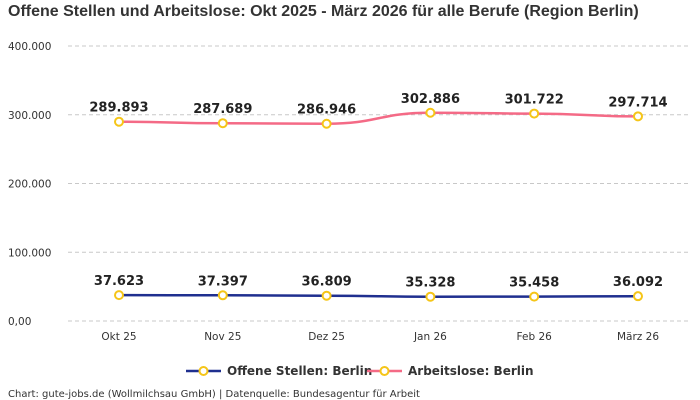 This screenshot has height=400, width=700. I want to click on data-label: 37.397, so click(223, 281).